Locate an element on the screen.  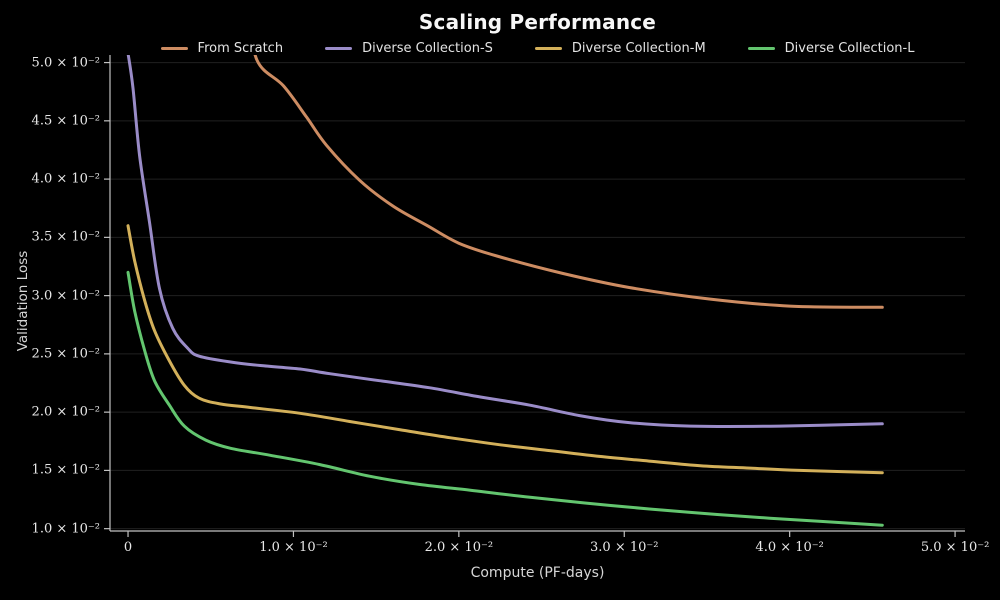
x-tick-label: 5.0 × 10⁻² is located at coordinates (955, 547).